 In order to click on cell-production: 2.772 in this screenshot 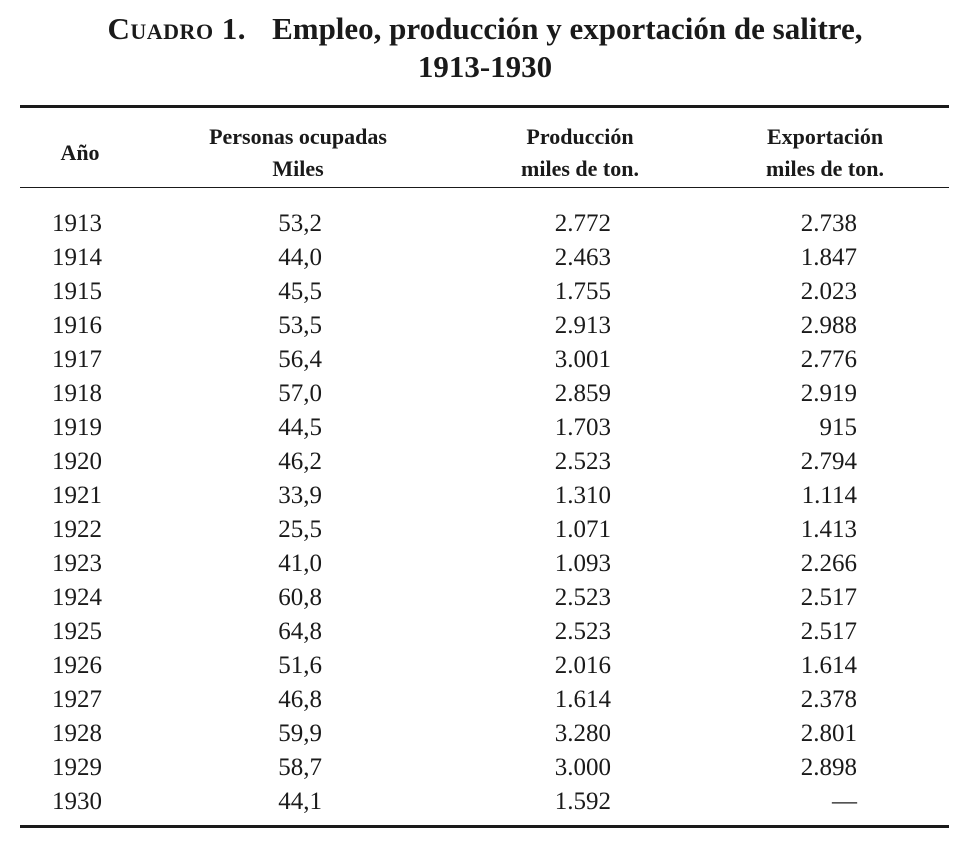, I will do `click(582, 223)`.